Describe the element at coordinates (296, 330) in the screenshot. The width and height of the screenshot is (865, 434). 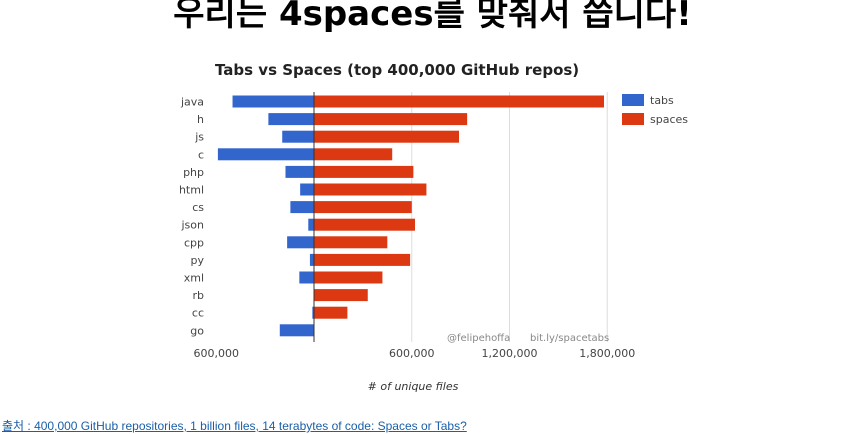
I see `bar-tabs-go` at that location.